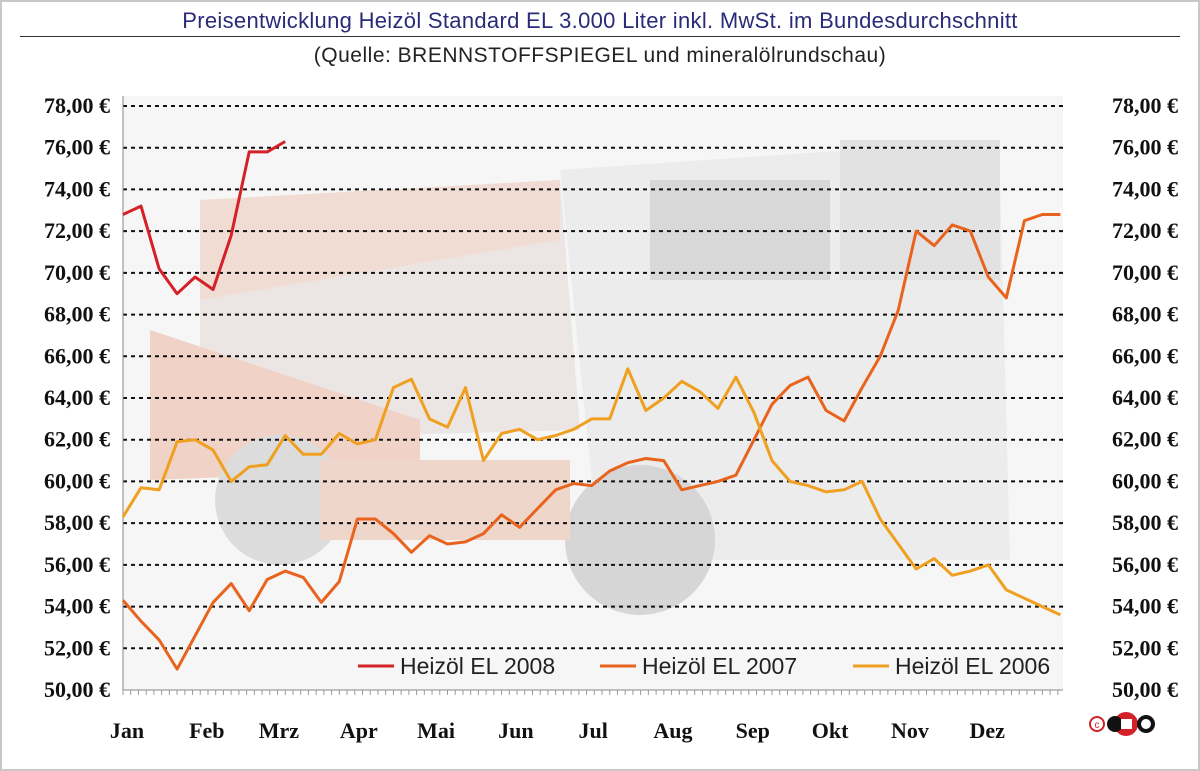 Image resolution: width=1200 pixels, height=771 pixels. I want to click on x-tick-label: Sep, so click(753, 730).